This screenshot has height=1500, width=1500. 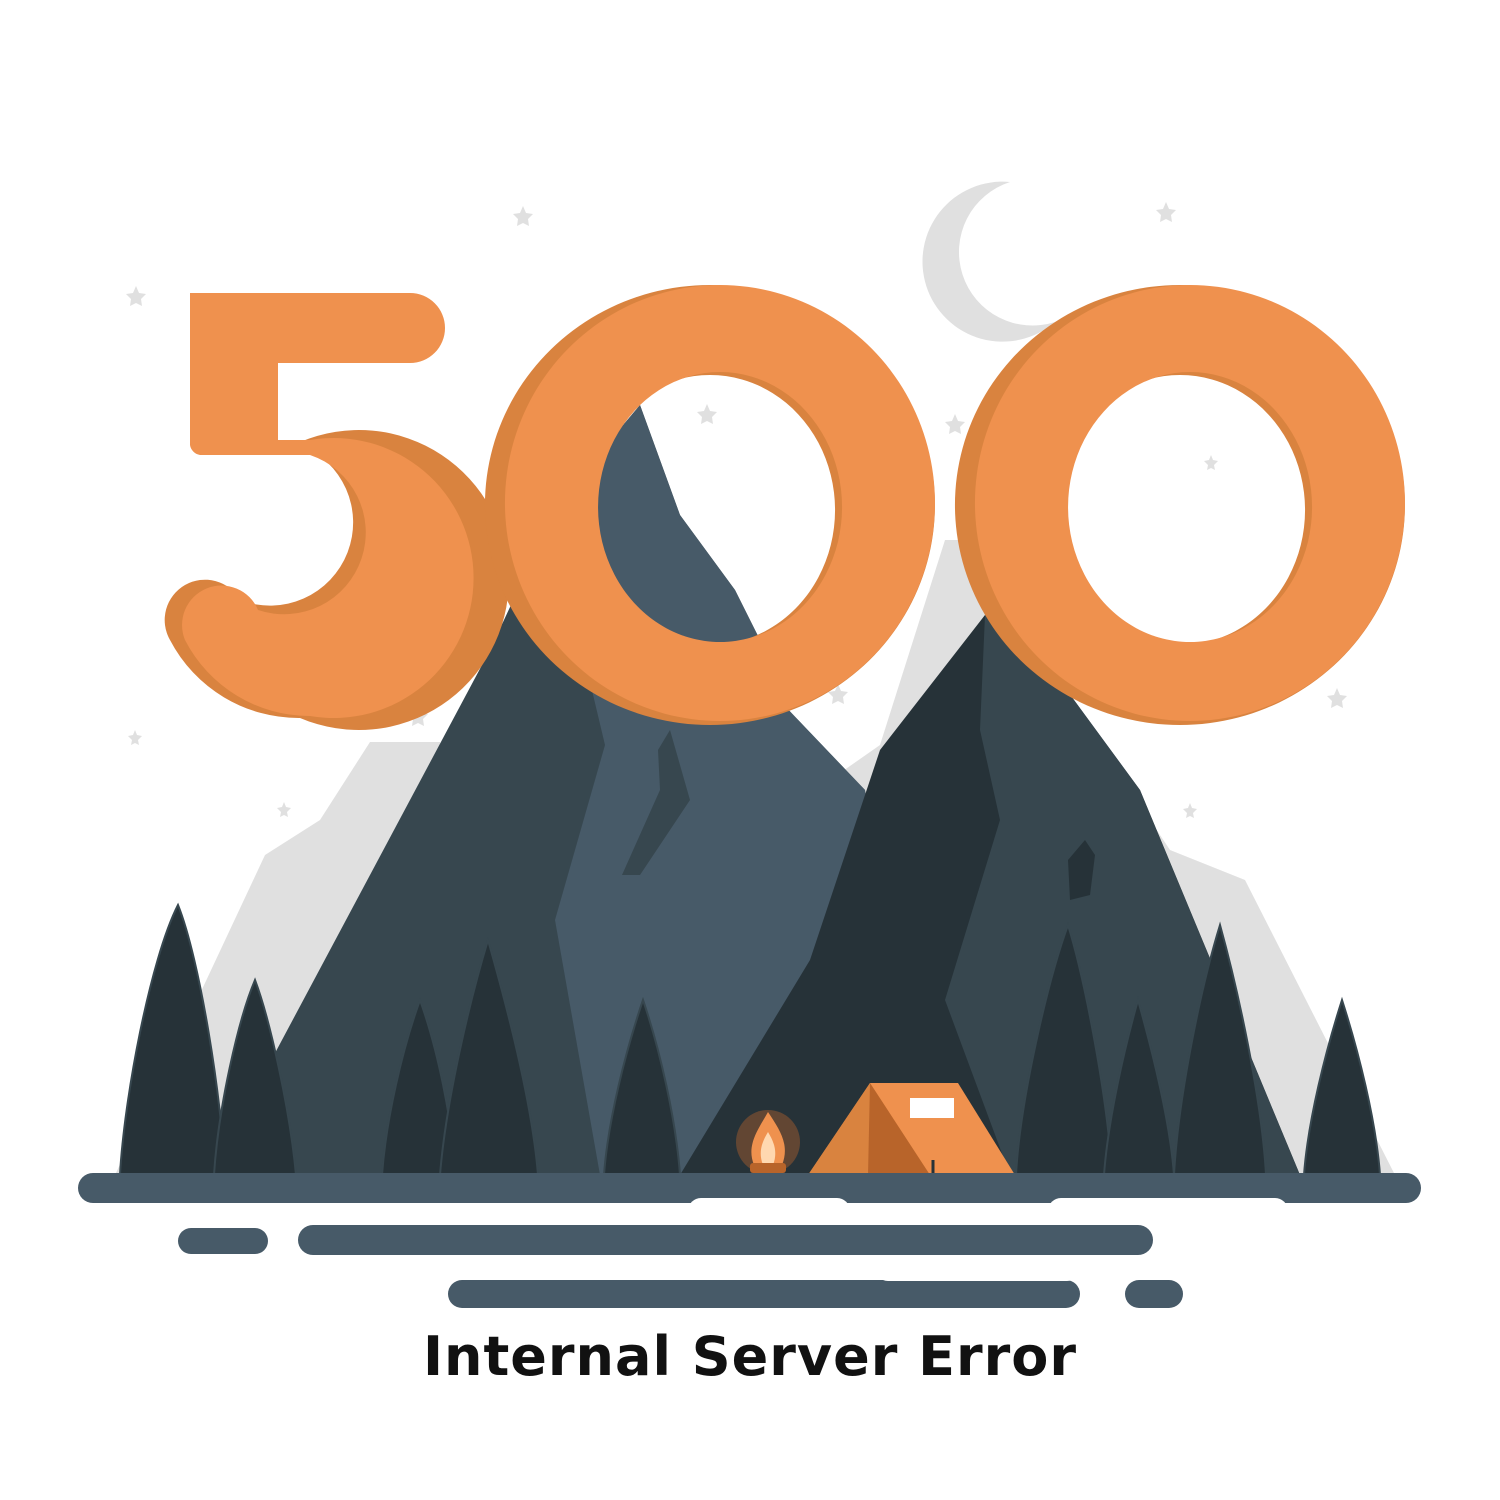 What do you see at coordinates (1189, 503) in the screenshot?
I see `digit-0-second` at bounding box center [1189, 503].